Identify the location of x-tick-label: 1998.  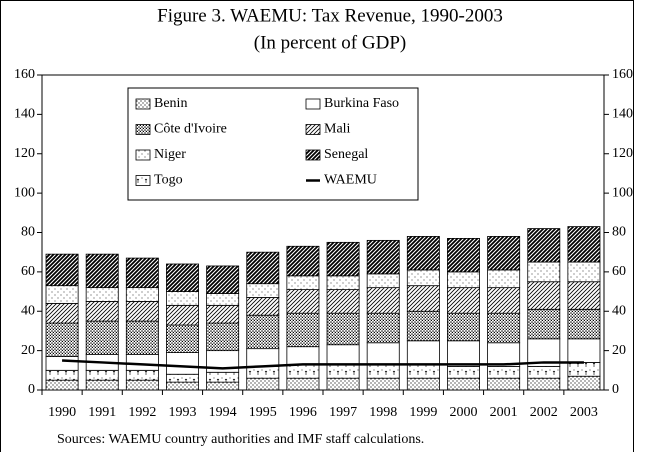
(383, 412).